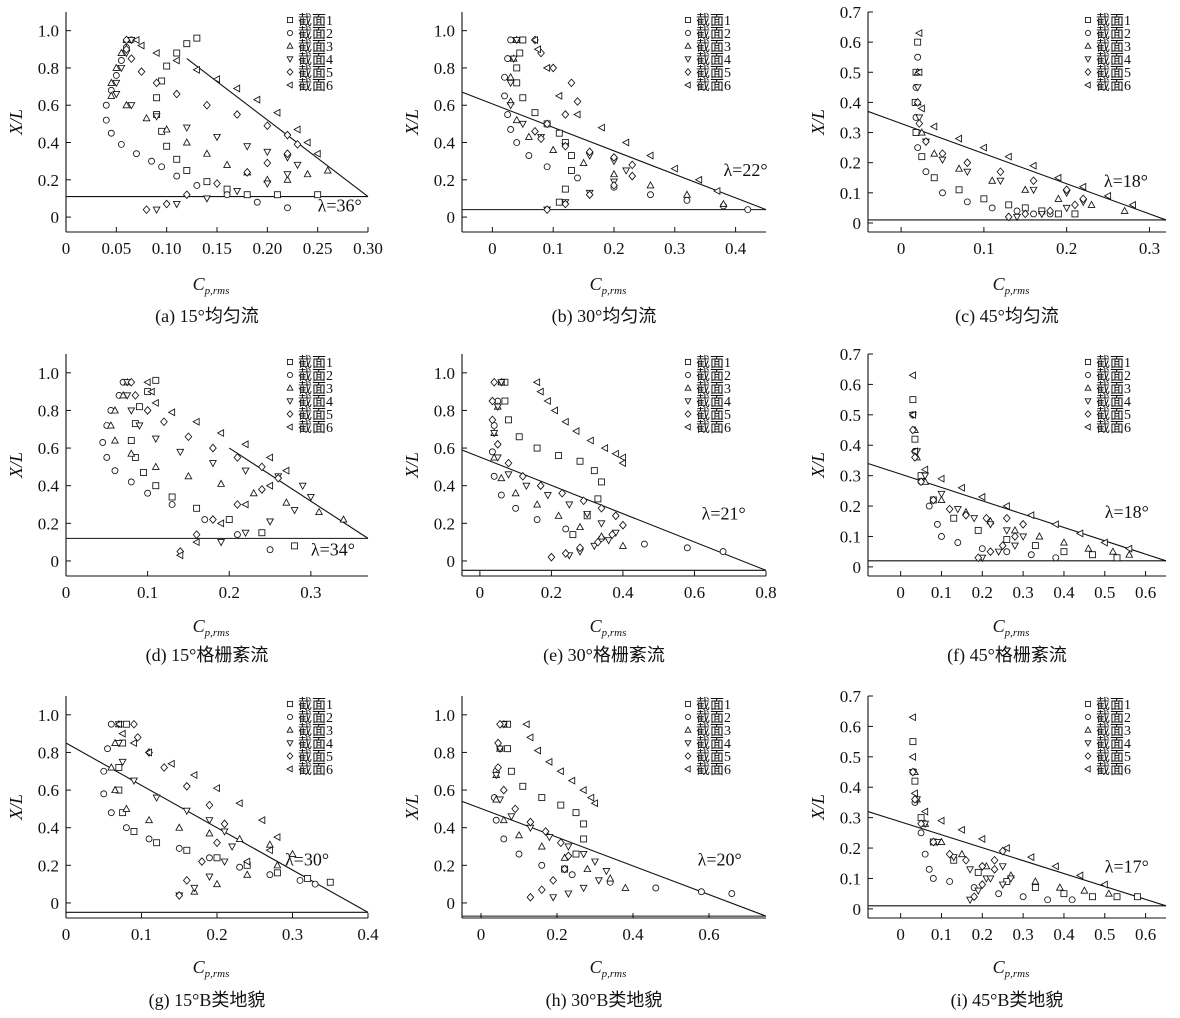  I want to click on legend-label: 截面3, so click(1113, 47).